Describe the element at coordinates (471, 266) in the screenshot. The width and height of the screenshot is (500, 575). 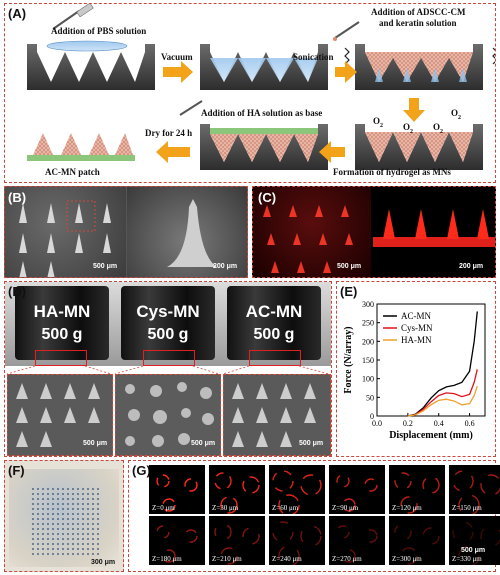
I see `scale-c2: 200 μm` at that location.